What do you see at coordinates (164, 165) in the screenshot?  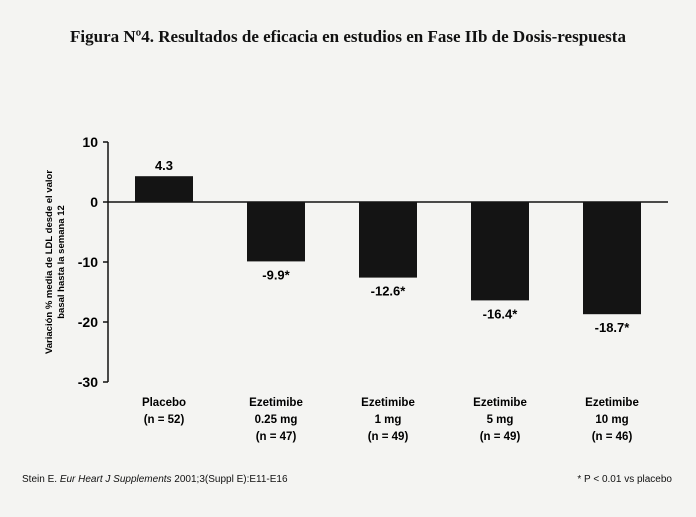 I see `data-label: 4.3` at bounding box center [164, 165].